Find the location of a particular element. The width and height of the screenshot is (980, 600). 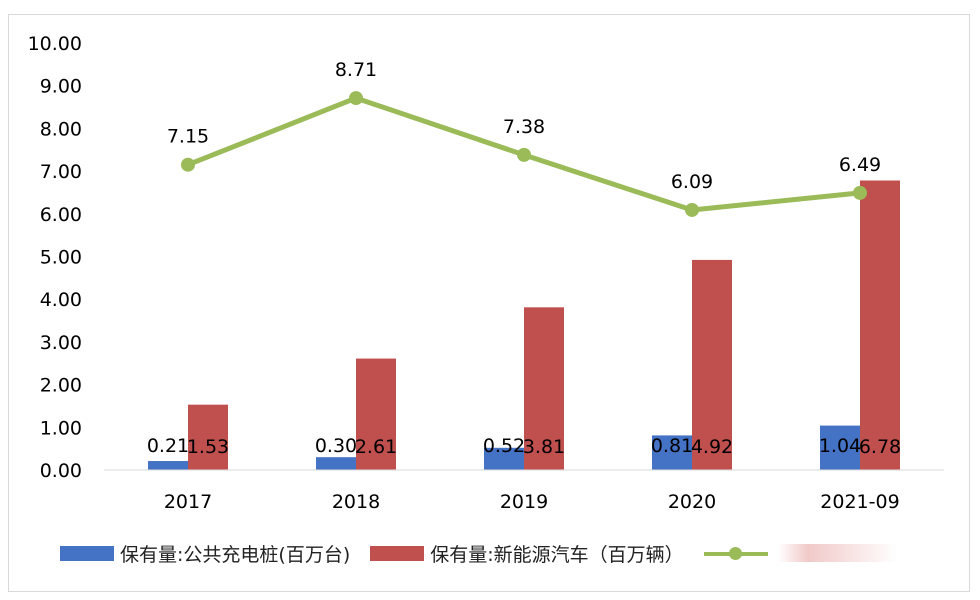

y-tick-label: 0.00 is located at coordinates (61, 471).